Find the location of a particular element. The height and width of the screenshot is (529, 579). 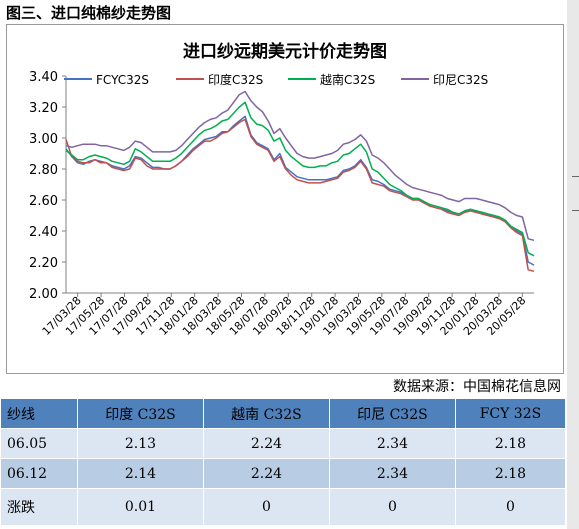

chart-legend: FCYC32S 印度C32S 越南C32S 印尼C32S is located at coordinates (276, 79).